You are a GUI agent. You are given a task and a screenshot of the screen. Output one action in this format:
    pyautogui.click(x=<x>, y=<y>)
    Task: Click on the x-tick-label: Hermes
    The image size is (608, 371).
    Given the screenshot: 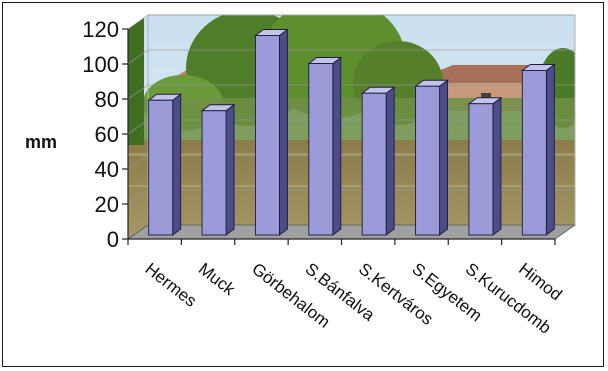 What is the action you would take?
    pyautogui.click(x=171, y=285)
    